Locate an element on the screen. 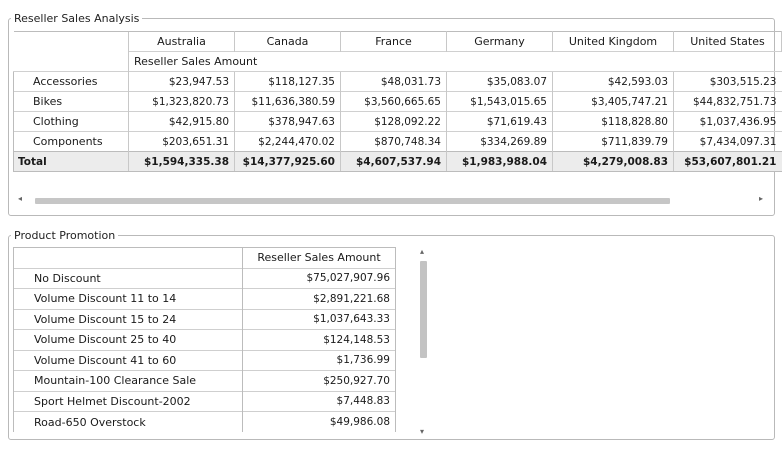 Image resolution: width=783 pixels, height=450 pixels. data-cell: $71,619.43 is located at coordinates (499, 121).